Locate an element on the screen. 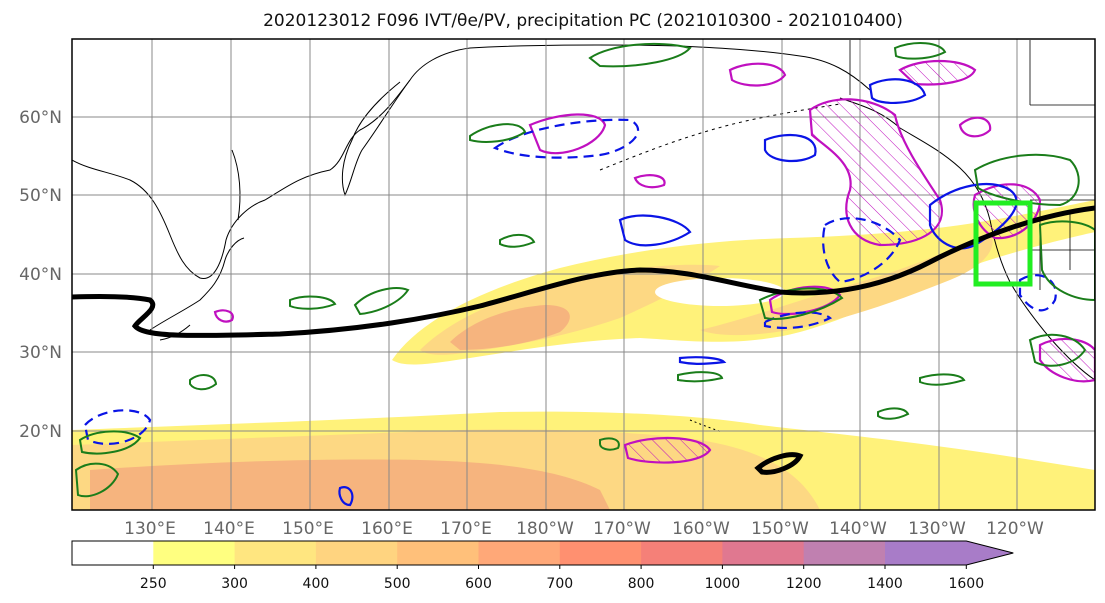 The width and height of the screenshot is (1105, 603). lon-label-130w: 130°W is located at coordinates (937, 529).